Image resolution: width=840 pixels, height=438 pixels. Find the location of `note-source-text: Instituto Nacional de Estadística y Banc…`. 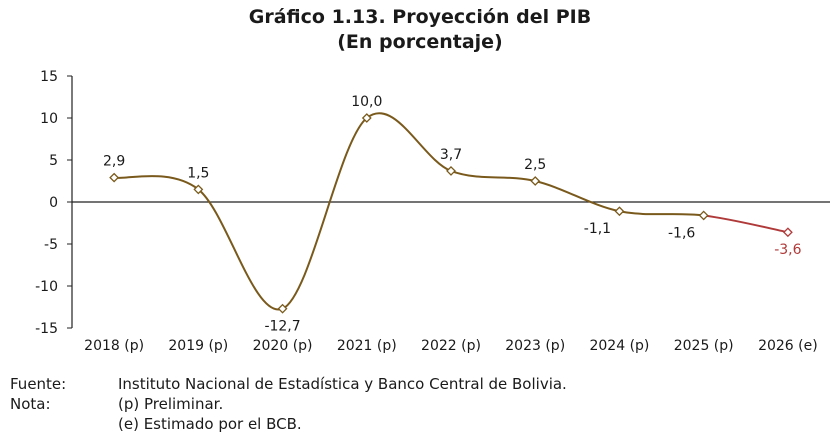

note-source-text: Instituto Nacional de Estadística y Banc… is located at coordinates (342, 384).